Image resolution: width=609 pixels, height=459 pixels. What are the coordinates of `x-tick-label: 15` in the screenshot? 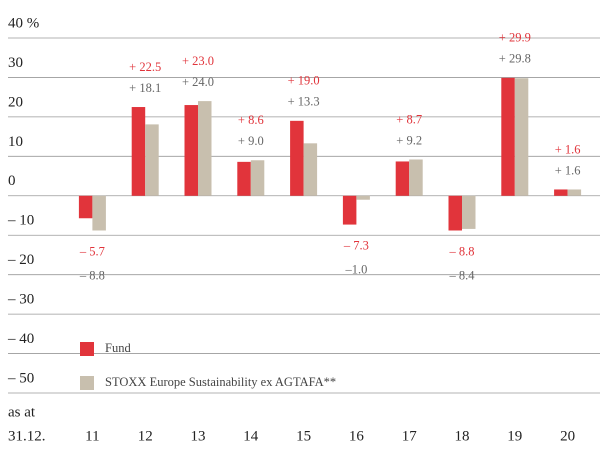 It's located at (303, 436).